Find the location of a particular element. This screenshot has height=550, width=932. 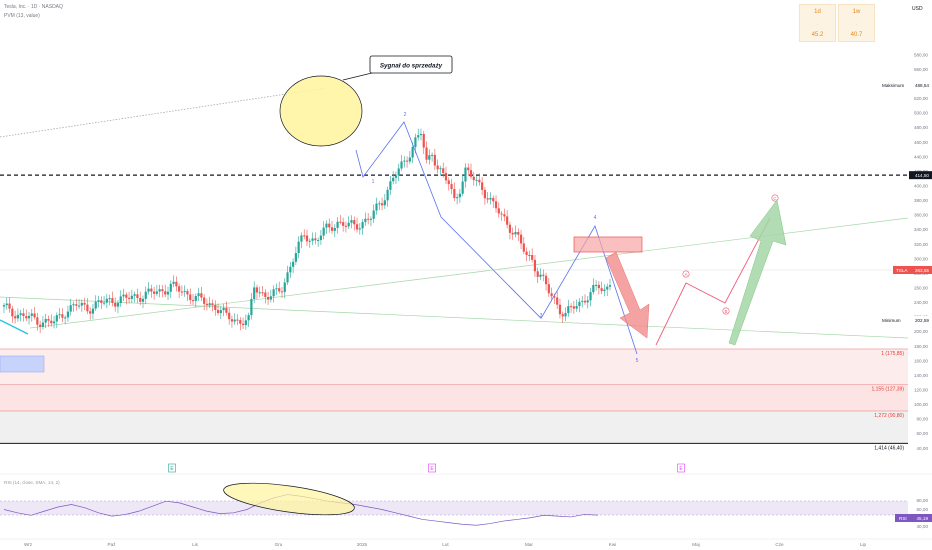

y-axis-tick: 320,00 is located at coordinates (921, 244).